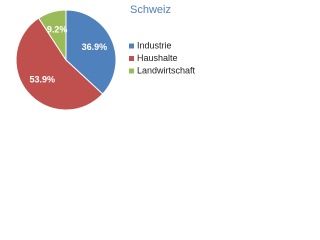 Image resolution: width=320 pixels, height=240 pixels. I want to click on data-label: 9.2%, so click(57, 30).